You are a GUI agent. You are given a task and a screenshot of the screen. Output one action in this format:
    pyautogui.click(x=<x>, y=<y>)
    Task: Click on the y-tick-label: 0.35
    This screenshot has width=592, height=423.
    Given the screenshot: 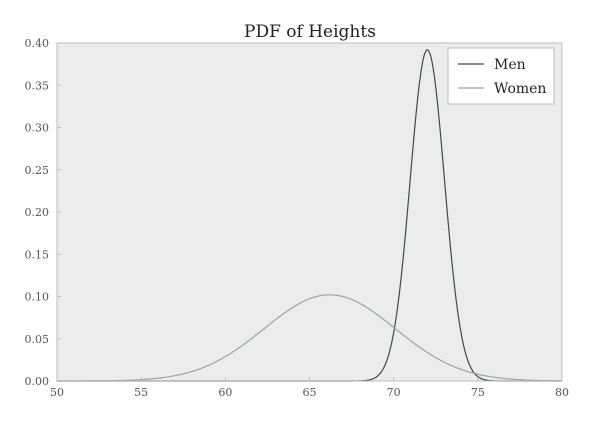 What is the action you would take?
    pyautogui.click(x=37, y=85)
    